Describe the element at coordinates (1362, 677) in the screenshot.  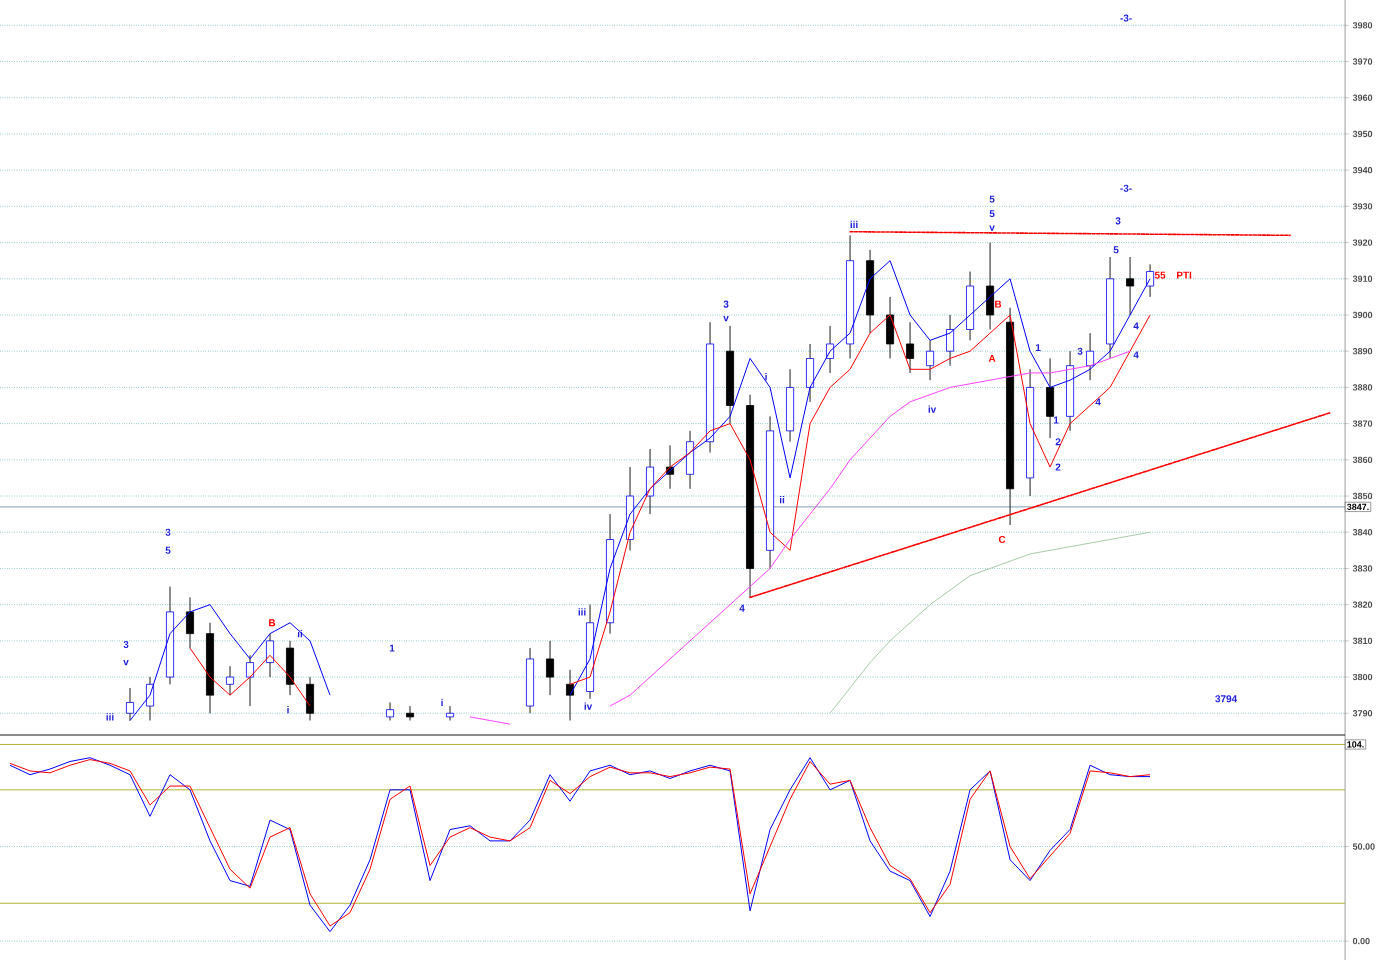
I see `y-tick-label: 3800` at that location.